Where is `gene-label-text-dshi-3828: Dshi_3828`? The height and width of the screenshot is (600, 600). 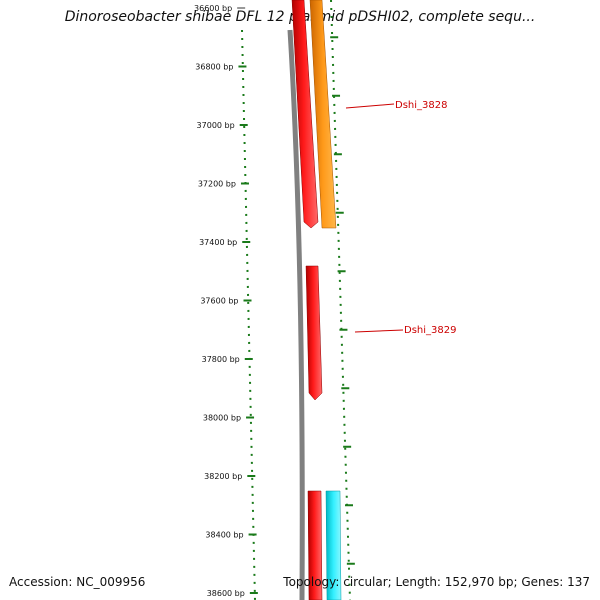
gene-label-text-dshi-3828: Dshi_3828 is located at coordinates (421, 105).